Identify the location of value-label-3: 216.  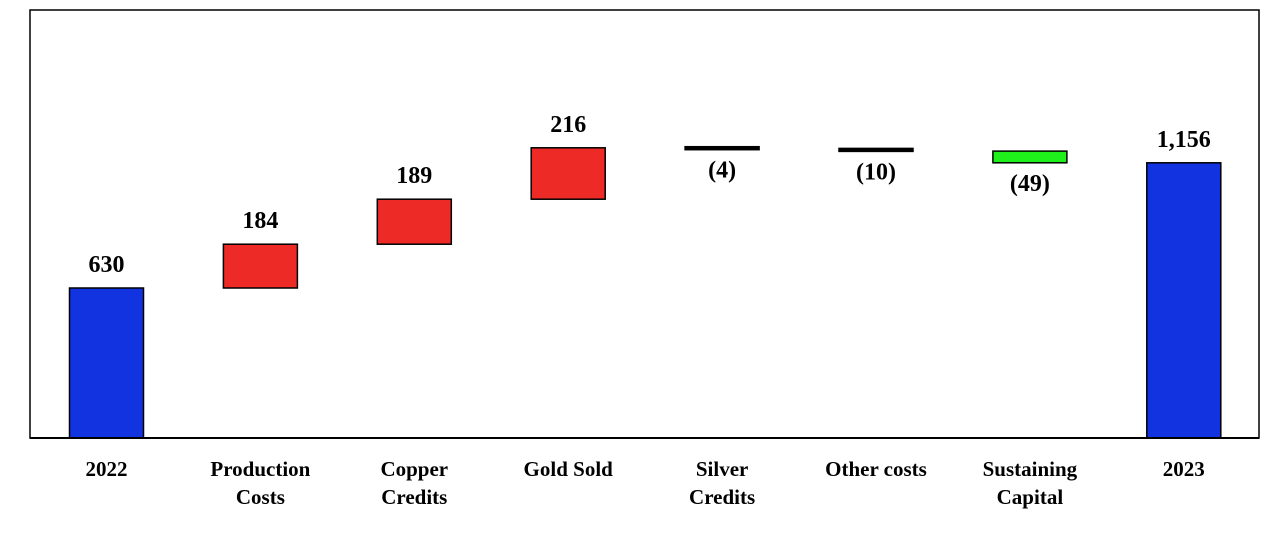
(568, 125).